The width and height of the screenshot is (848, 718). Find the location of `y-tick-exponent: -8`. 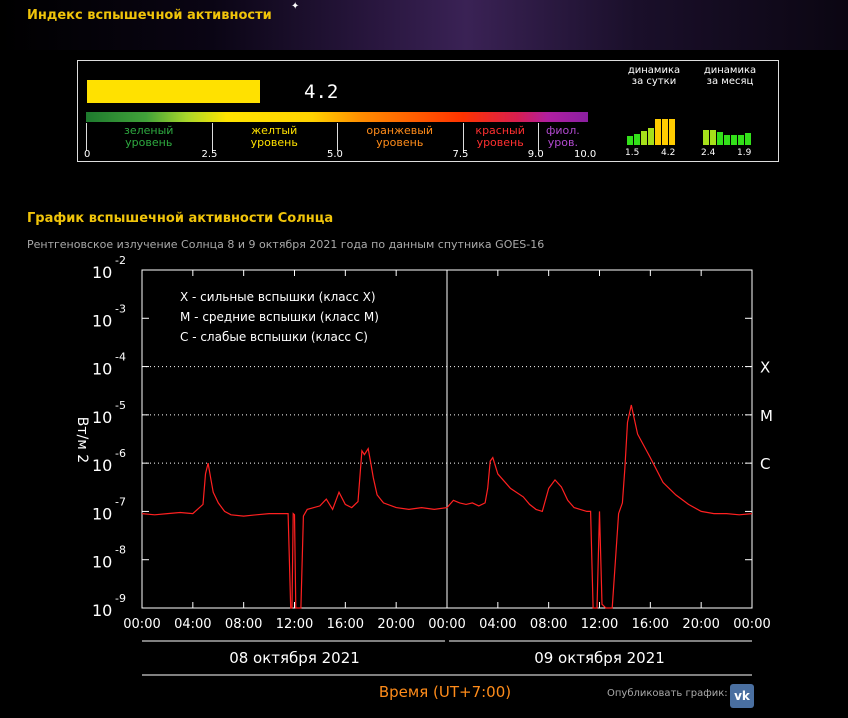

y-tick-exponent: -8 is located at coordinates (120, 550).